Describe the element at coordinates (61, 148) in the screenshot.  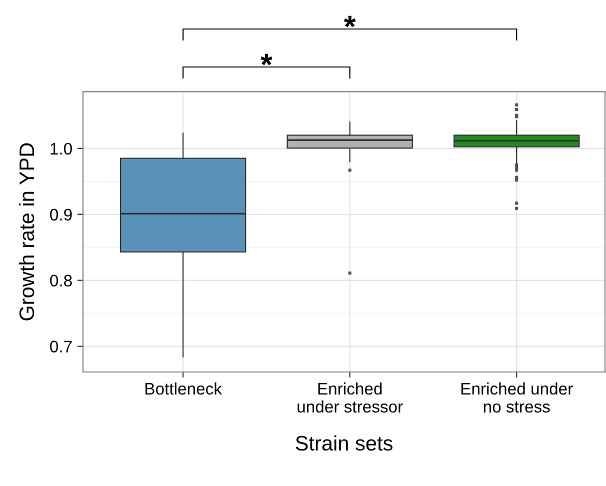
I see `y-tick-label: 1.0` at that location.